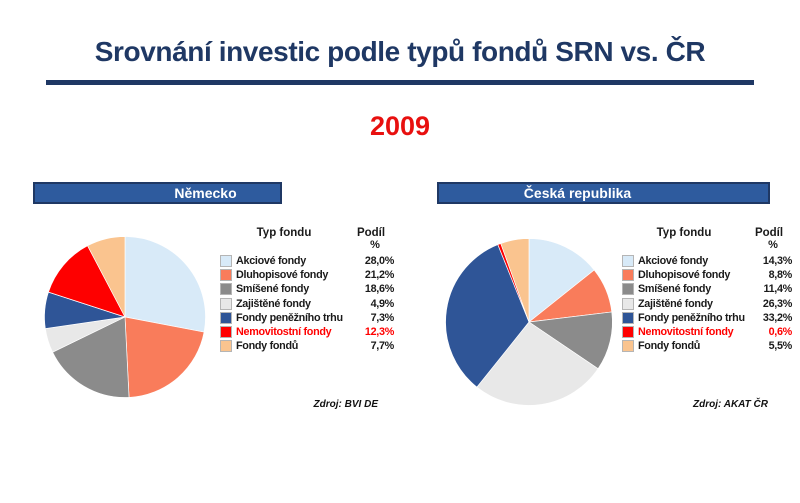  I want to click on legend-row: Fondy fondů 7,7%, so click(307, 346).